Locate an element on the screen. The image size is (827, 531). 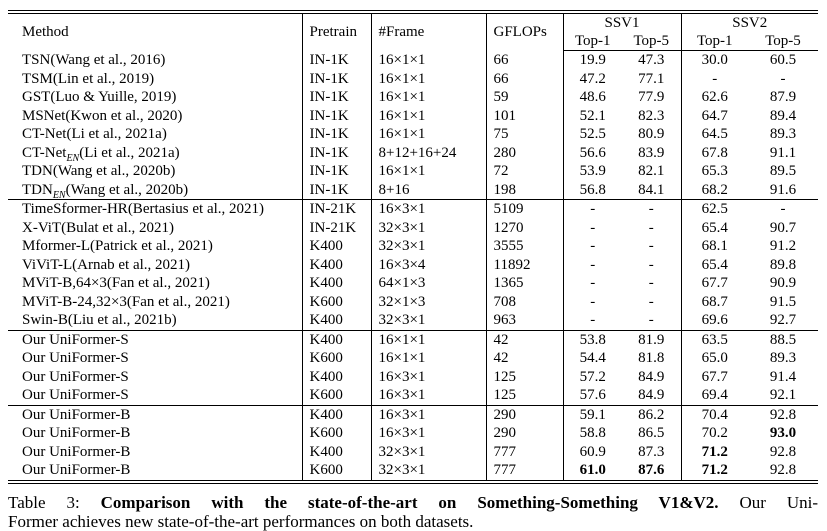
ssv2-top1-cell: 64.5 is located at coordinates (714, 134).